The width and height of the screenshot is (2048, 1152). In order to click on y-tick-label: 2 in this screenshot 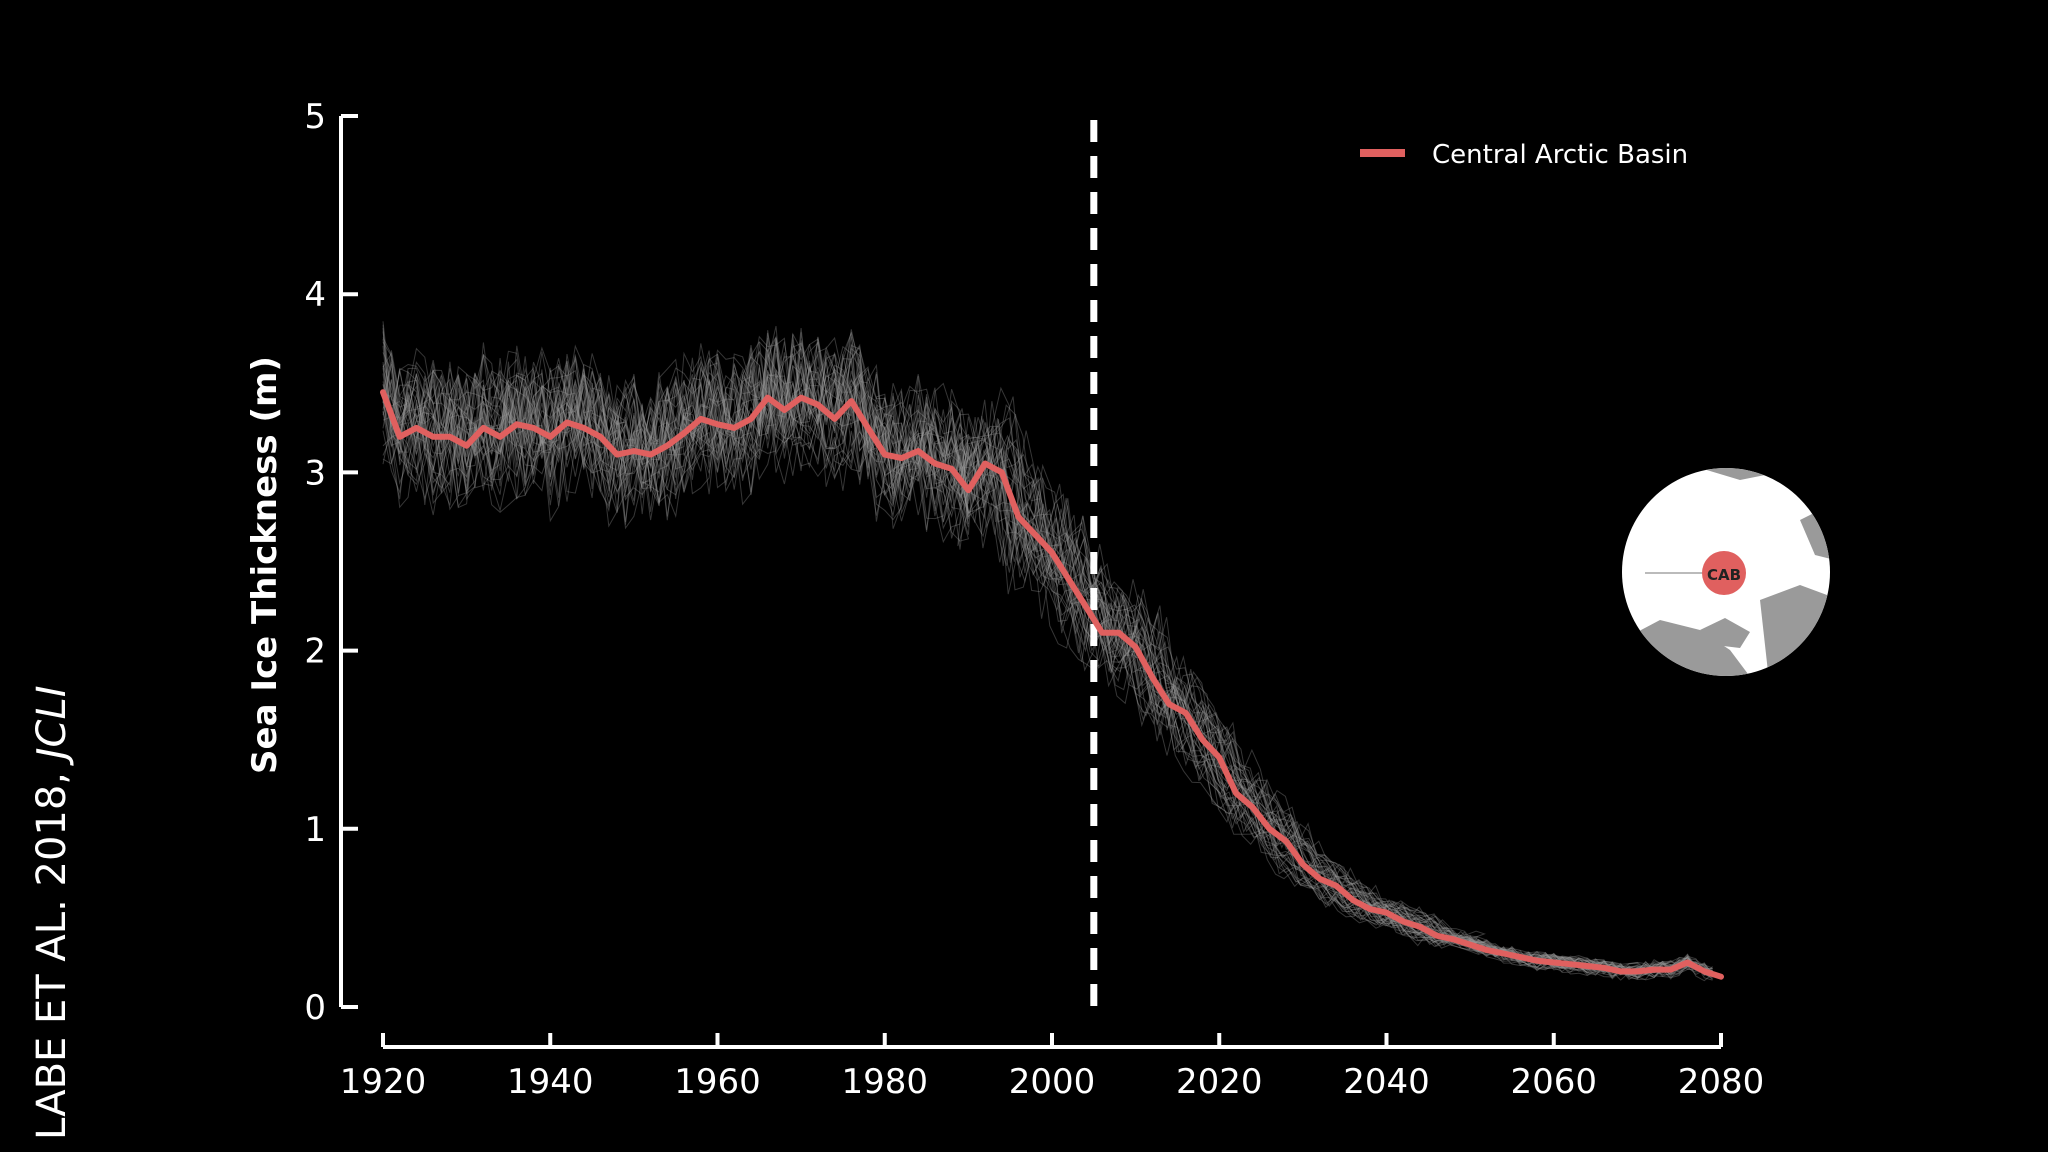, I will do `click(315, 652)`.